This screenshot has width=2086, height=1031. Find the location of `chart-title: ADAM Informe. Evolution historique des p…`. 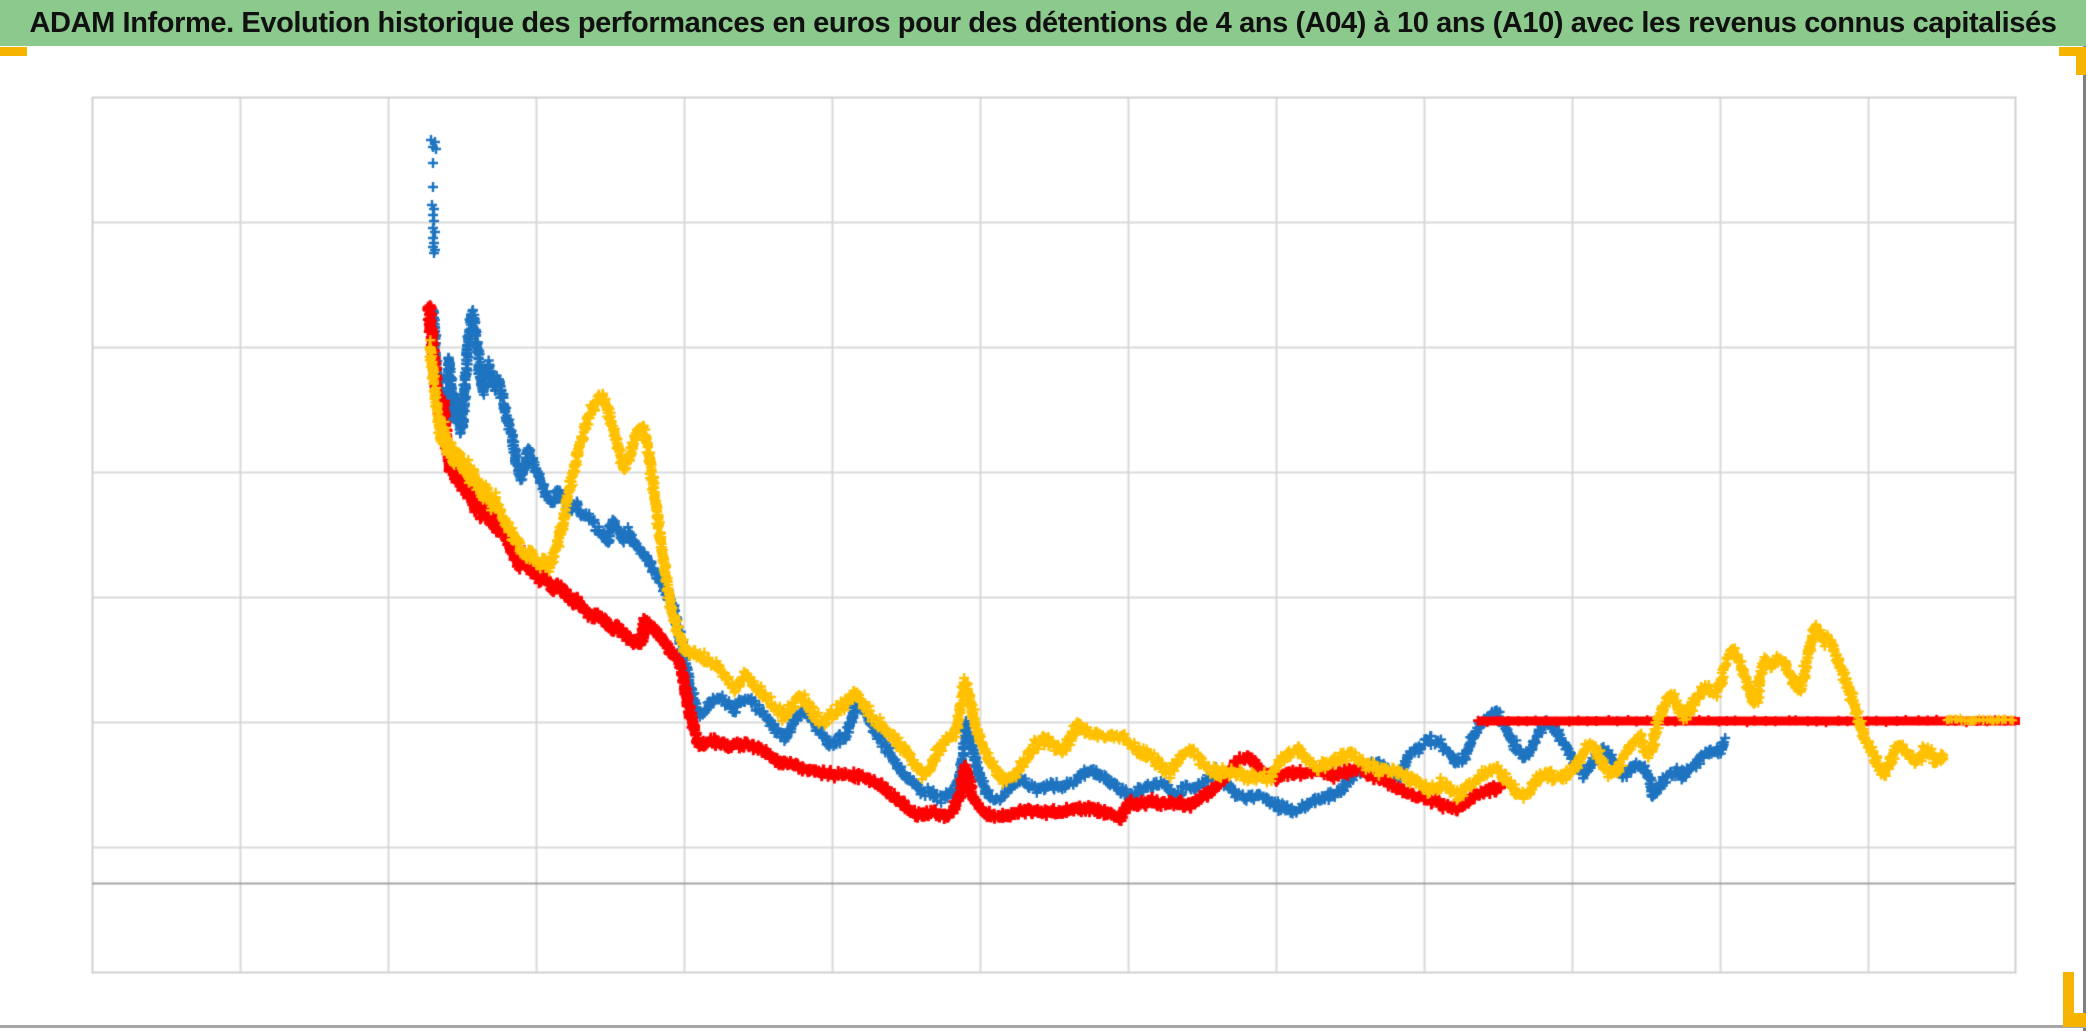

chart-title: ADAM Informe. Evolution historique des p… is located at coordinates (1043, 22).